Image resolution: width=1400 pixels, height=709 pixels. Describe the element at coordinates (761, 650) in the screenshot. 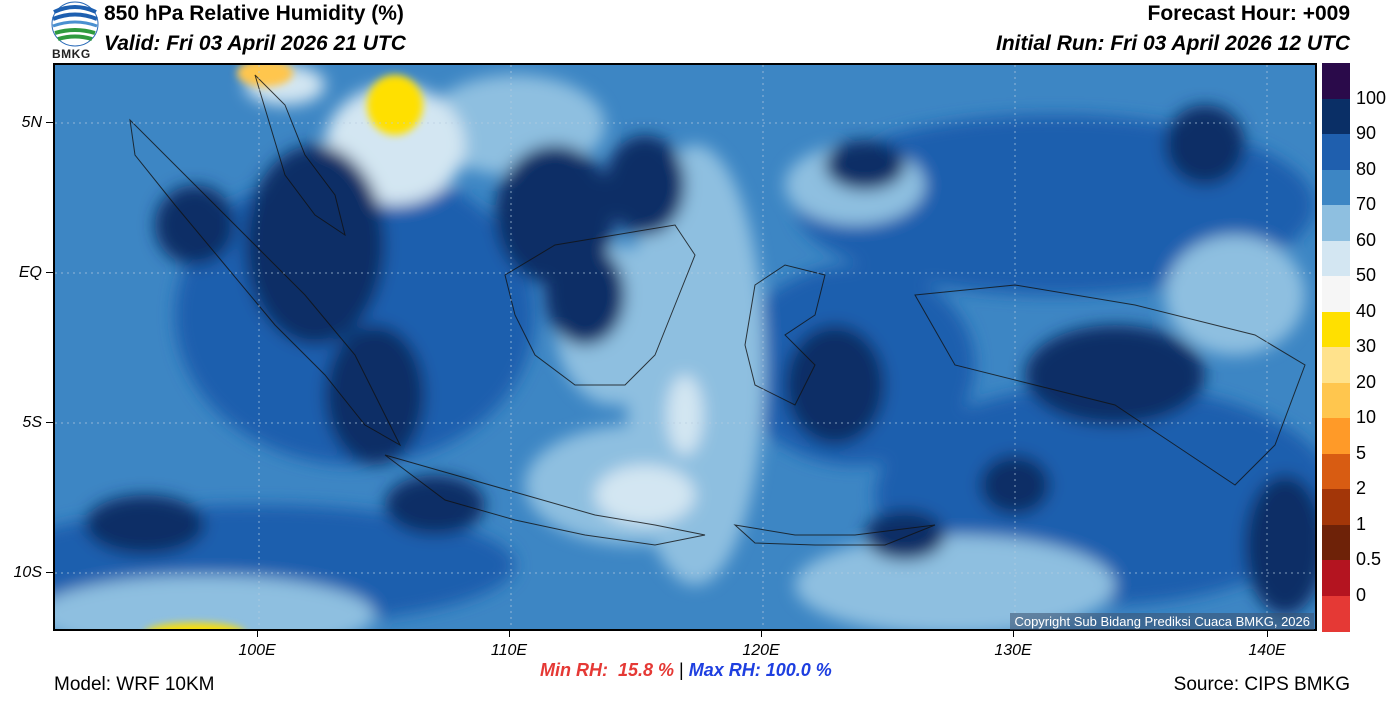

I see `lon-label: 120E` at that location.